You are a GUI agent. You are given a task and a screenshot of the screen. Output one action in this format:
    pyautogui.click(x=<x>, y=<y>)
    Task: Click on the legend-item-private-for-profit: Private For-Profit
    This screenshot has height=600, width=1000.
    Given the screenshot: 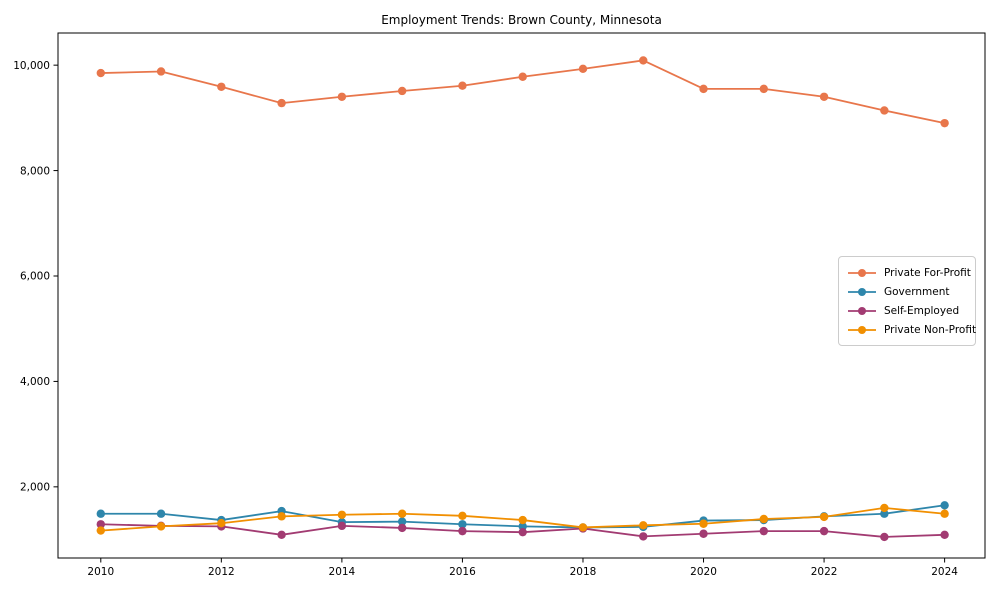 What is the action you would take?
    pyautogui.click(x=909, y=272)
    